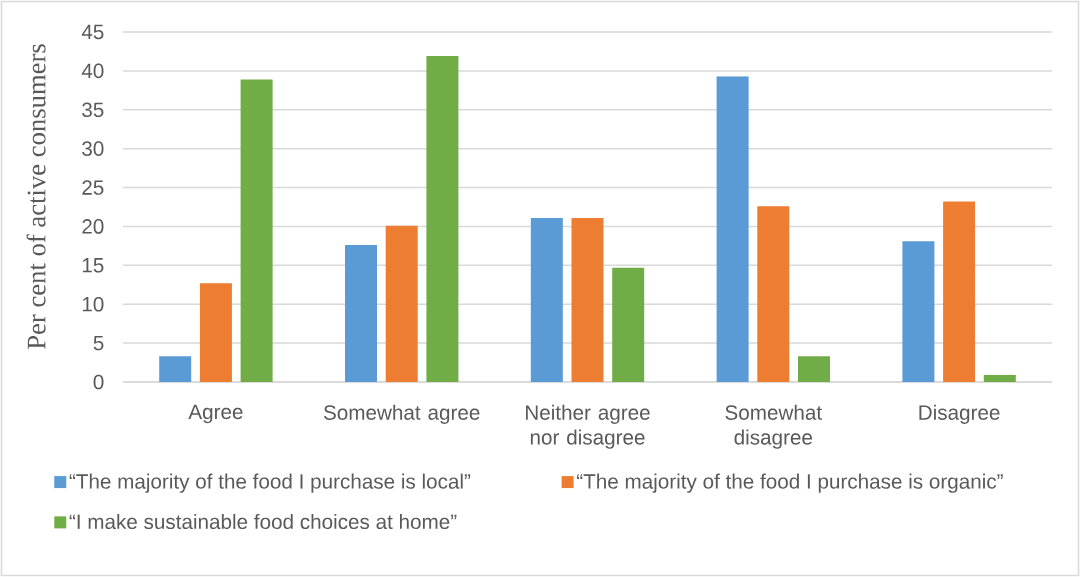 Image resolution: width=1080 pixels, height=577 pixels. I want to click on x-tick-label: Neither agree nor disagree, so click(588, 426).